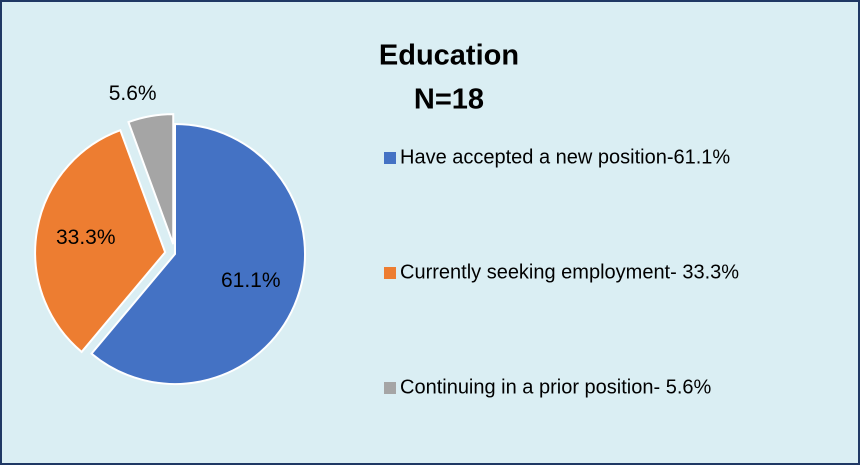  What do you see at coordinates (449, 56) in the screenshot?
I see `chart-title: Education` at bounding box center [449, 56].